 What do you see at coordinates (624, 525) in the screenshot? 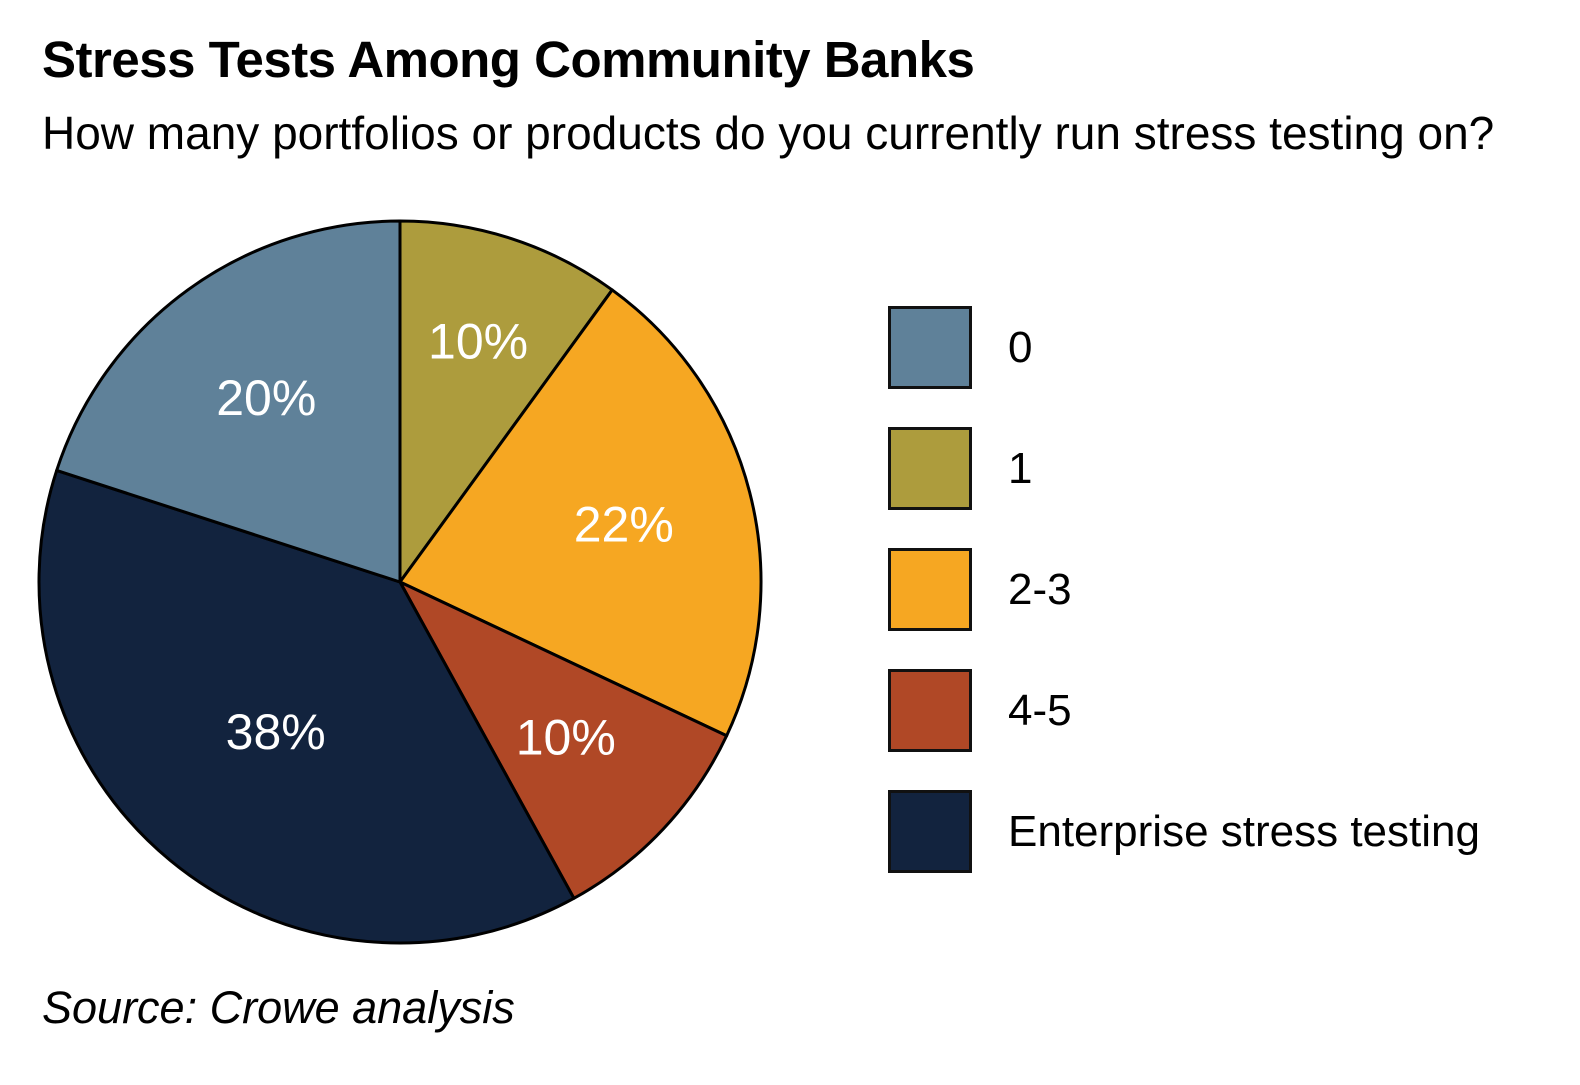
I see `pie-slice-label: 22%` at bounding box center [624, 525].